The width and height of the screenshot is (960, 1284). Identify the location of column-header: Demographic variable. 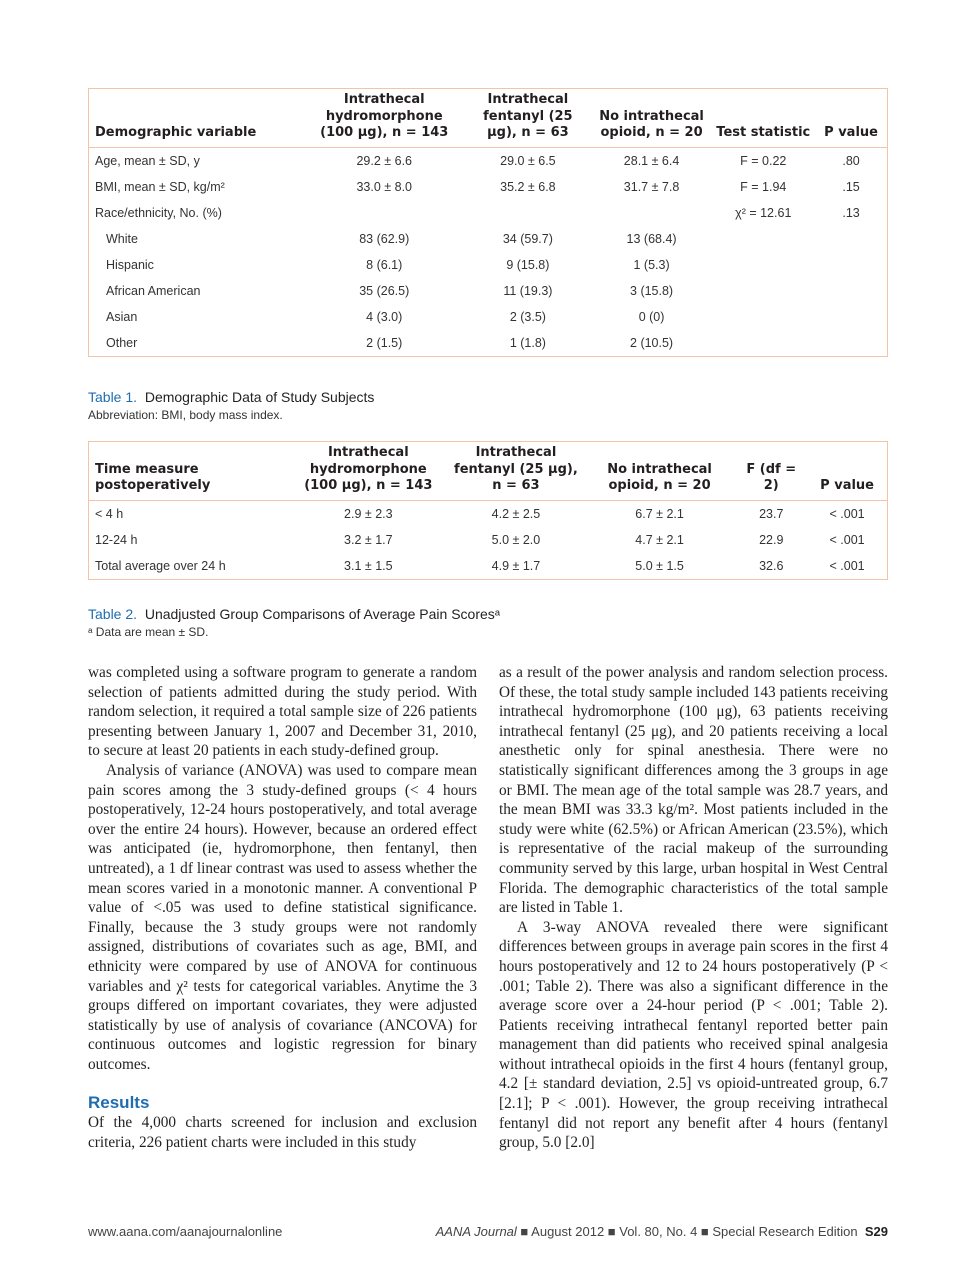
(197, 118).